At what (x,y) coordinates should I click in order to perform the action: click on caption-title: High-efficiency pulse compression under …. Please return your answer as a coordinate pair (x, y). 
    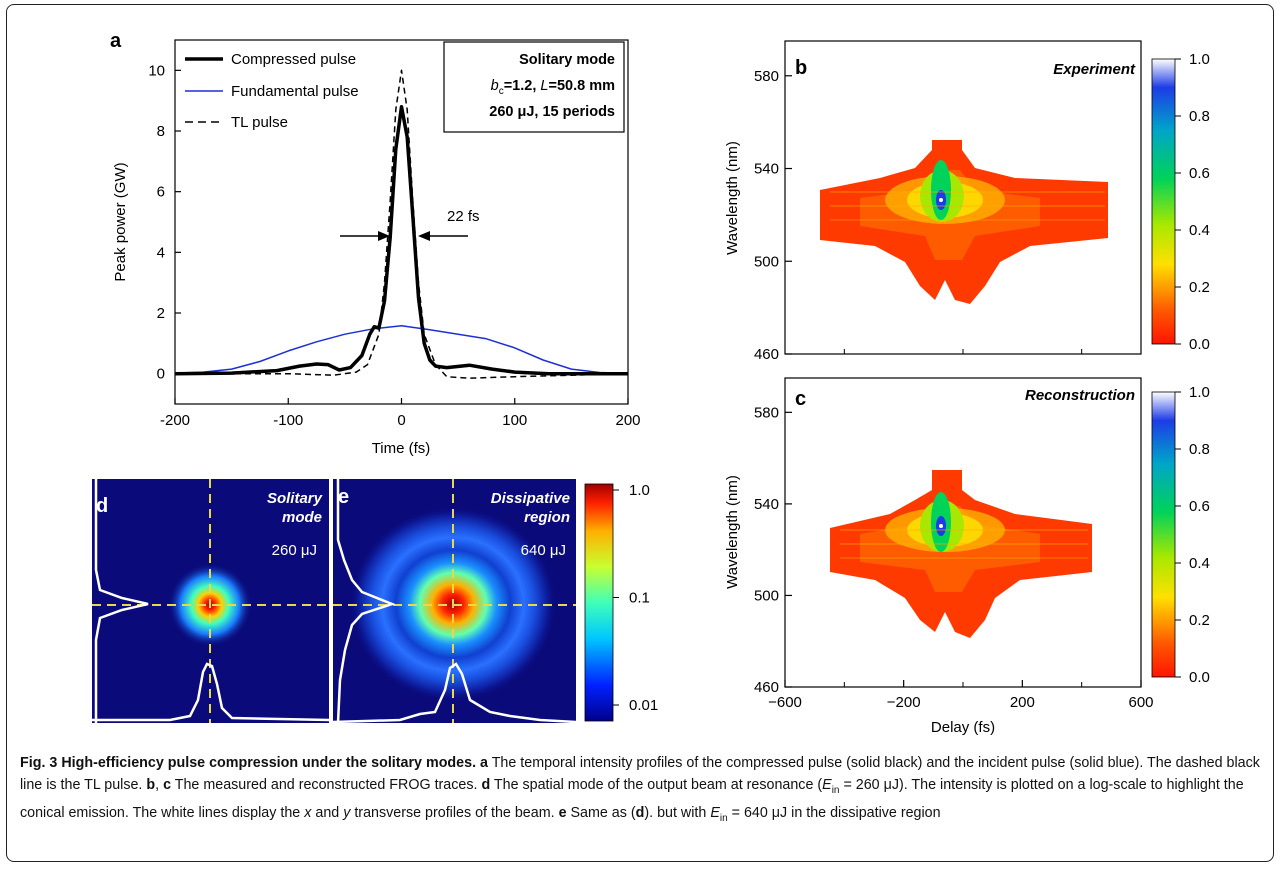
    Looking at the image, I should click on (269, 763).